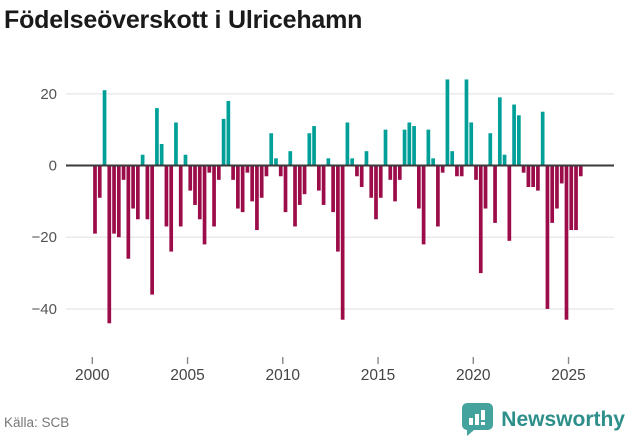  What do you see at coordinates (333, 189) in the screenshot?
I see `bar-q50` at bounding box center [333, 189].